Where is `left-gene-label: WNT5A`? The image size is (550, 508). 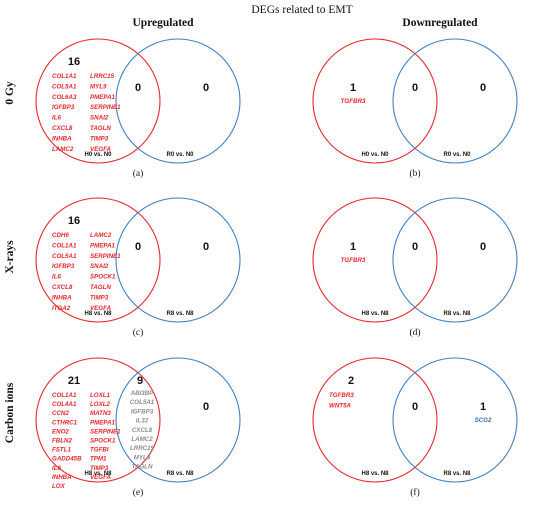 left-gene-label: WNT5A is located at coordinates (340, 405).